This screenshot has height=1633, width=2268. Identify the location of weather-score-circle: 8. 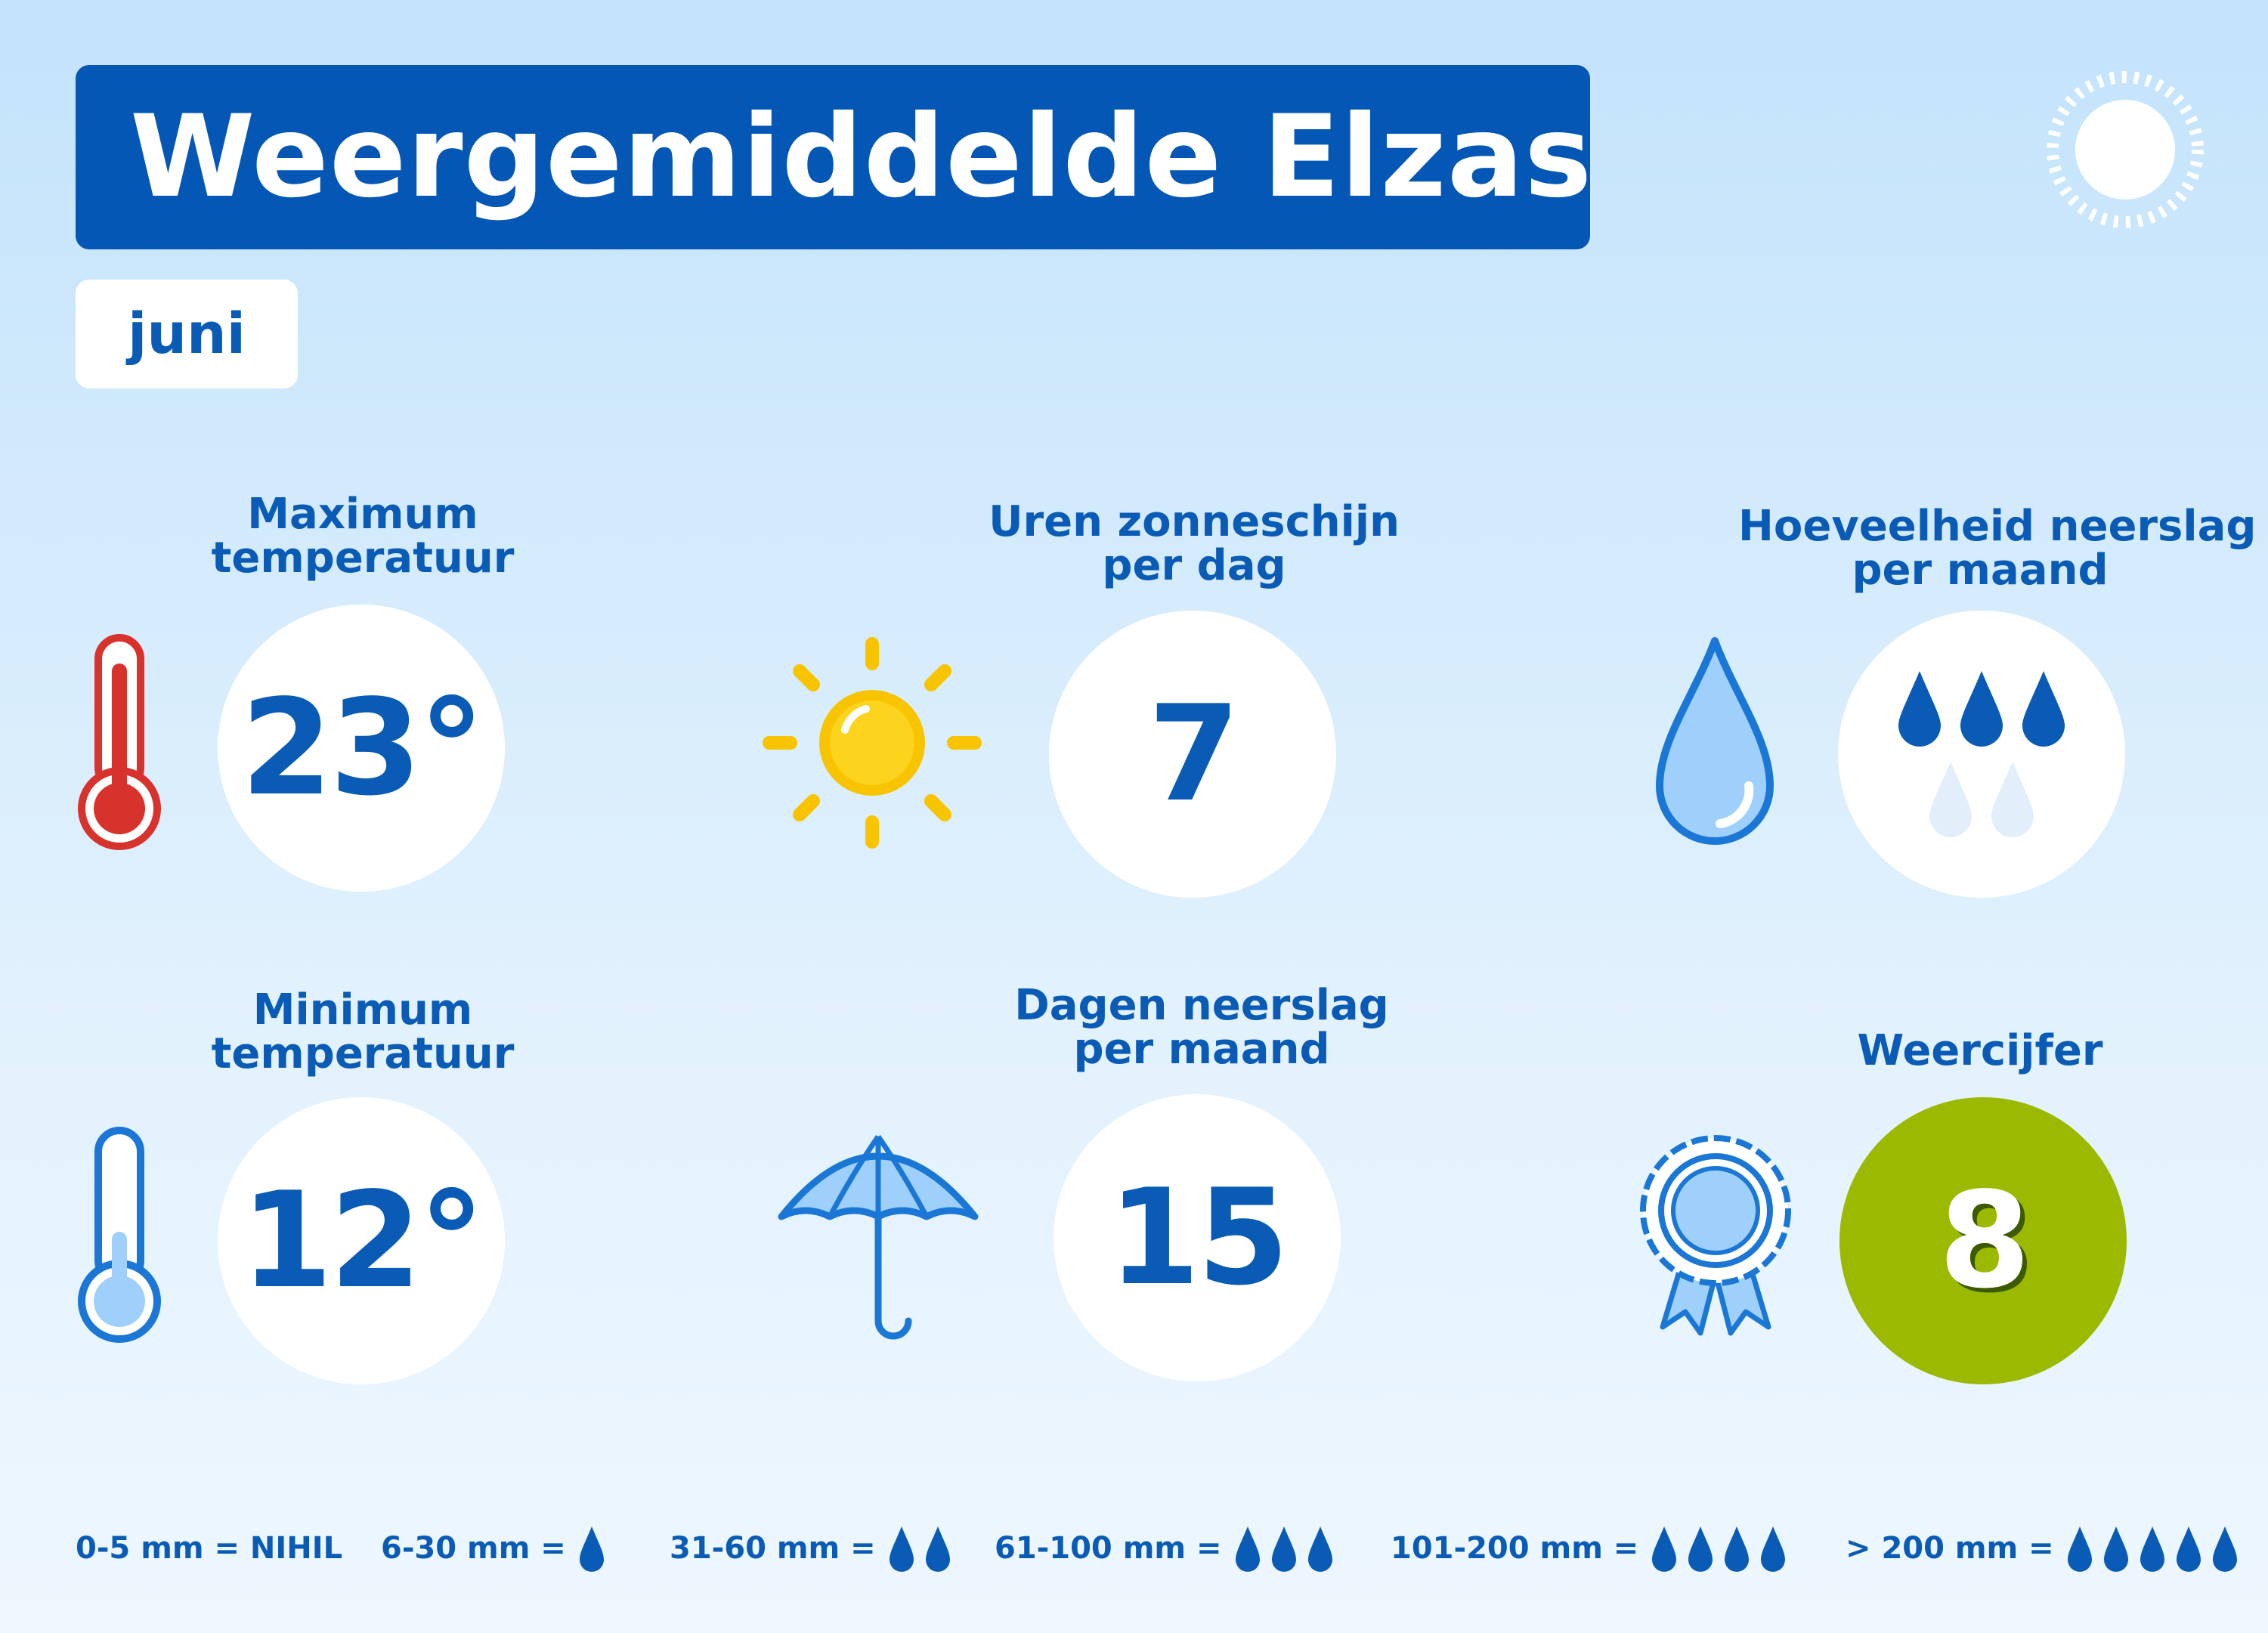
(1983, 1241).